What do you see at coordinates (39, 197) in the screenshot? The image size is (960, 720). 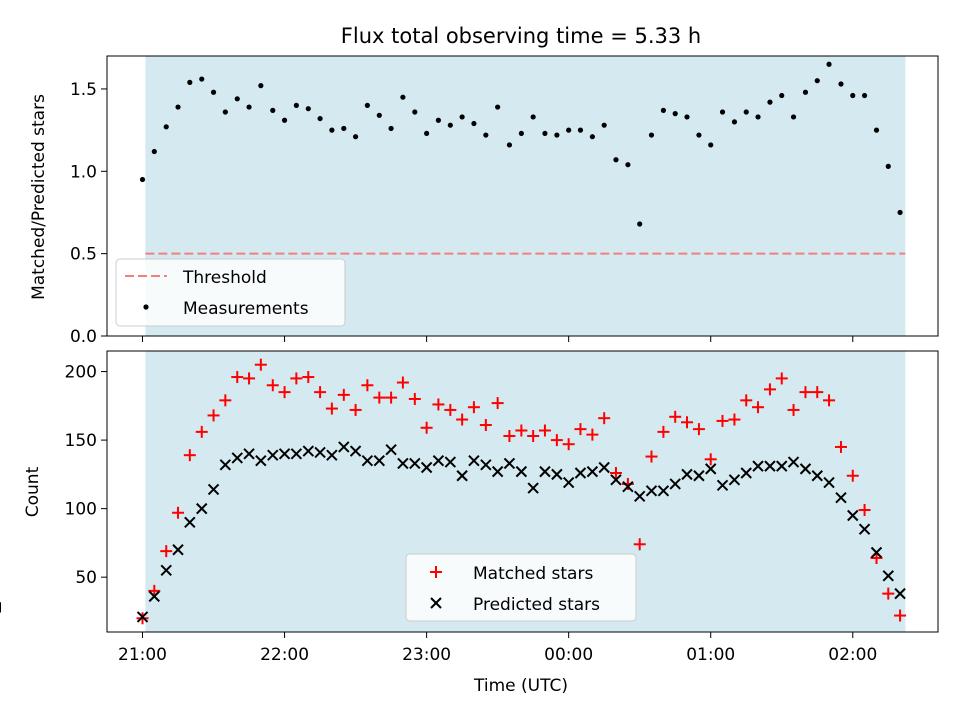 I see `top-y-axis-label: Matched/Predicted stars` at bounding box center [39, 197].